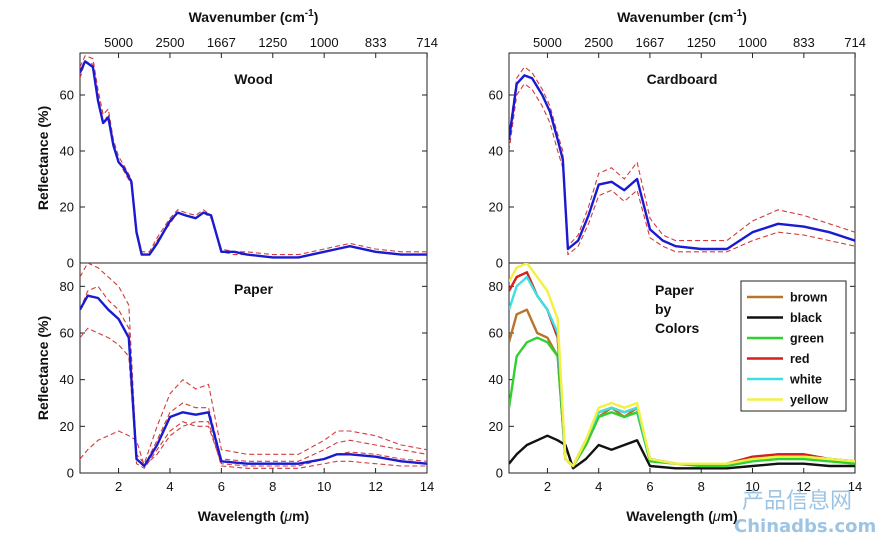  I want to click on panel-title: Cardboard, so click(682, 79).